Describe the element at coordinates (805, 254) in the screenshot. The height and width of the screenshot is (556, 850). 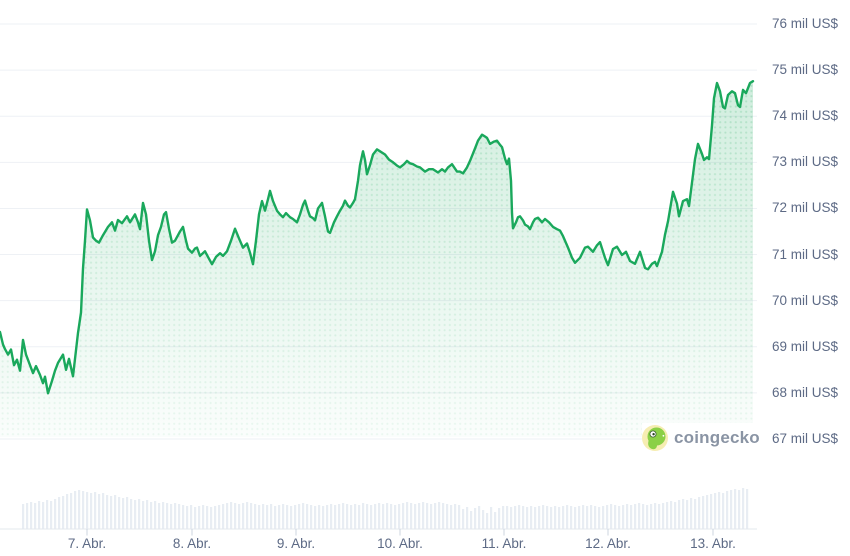
I see `y-axis-label: 71 mil US$` at that location.